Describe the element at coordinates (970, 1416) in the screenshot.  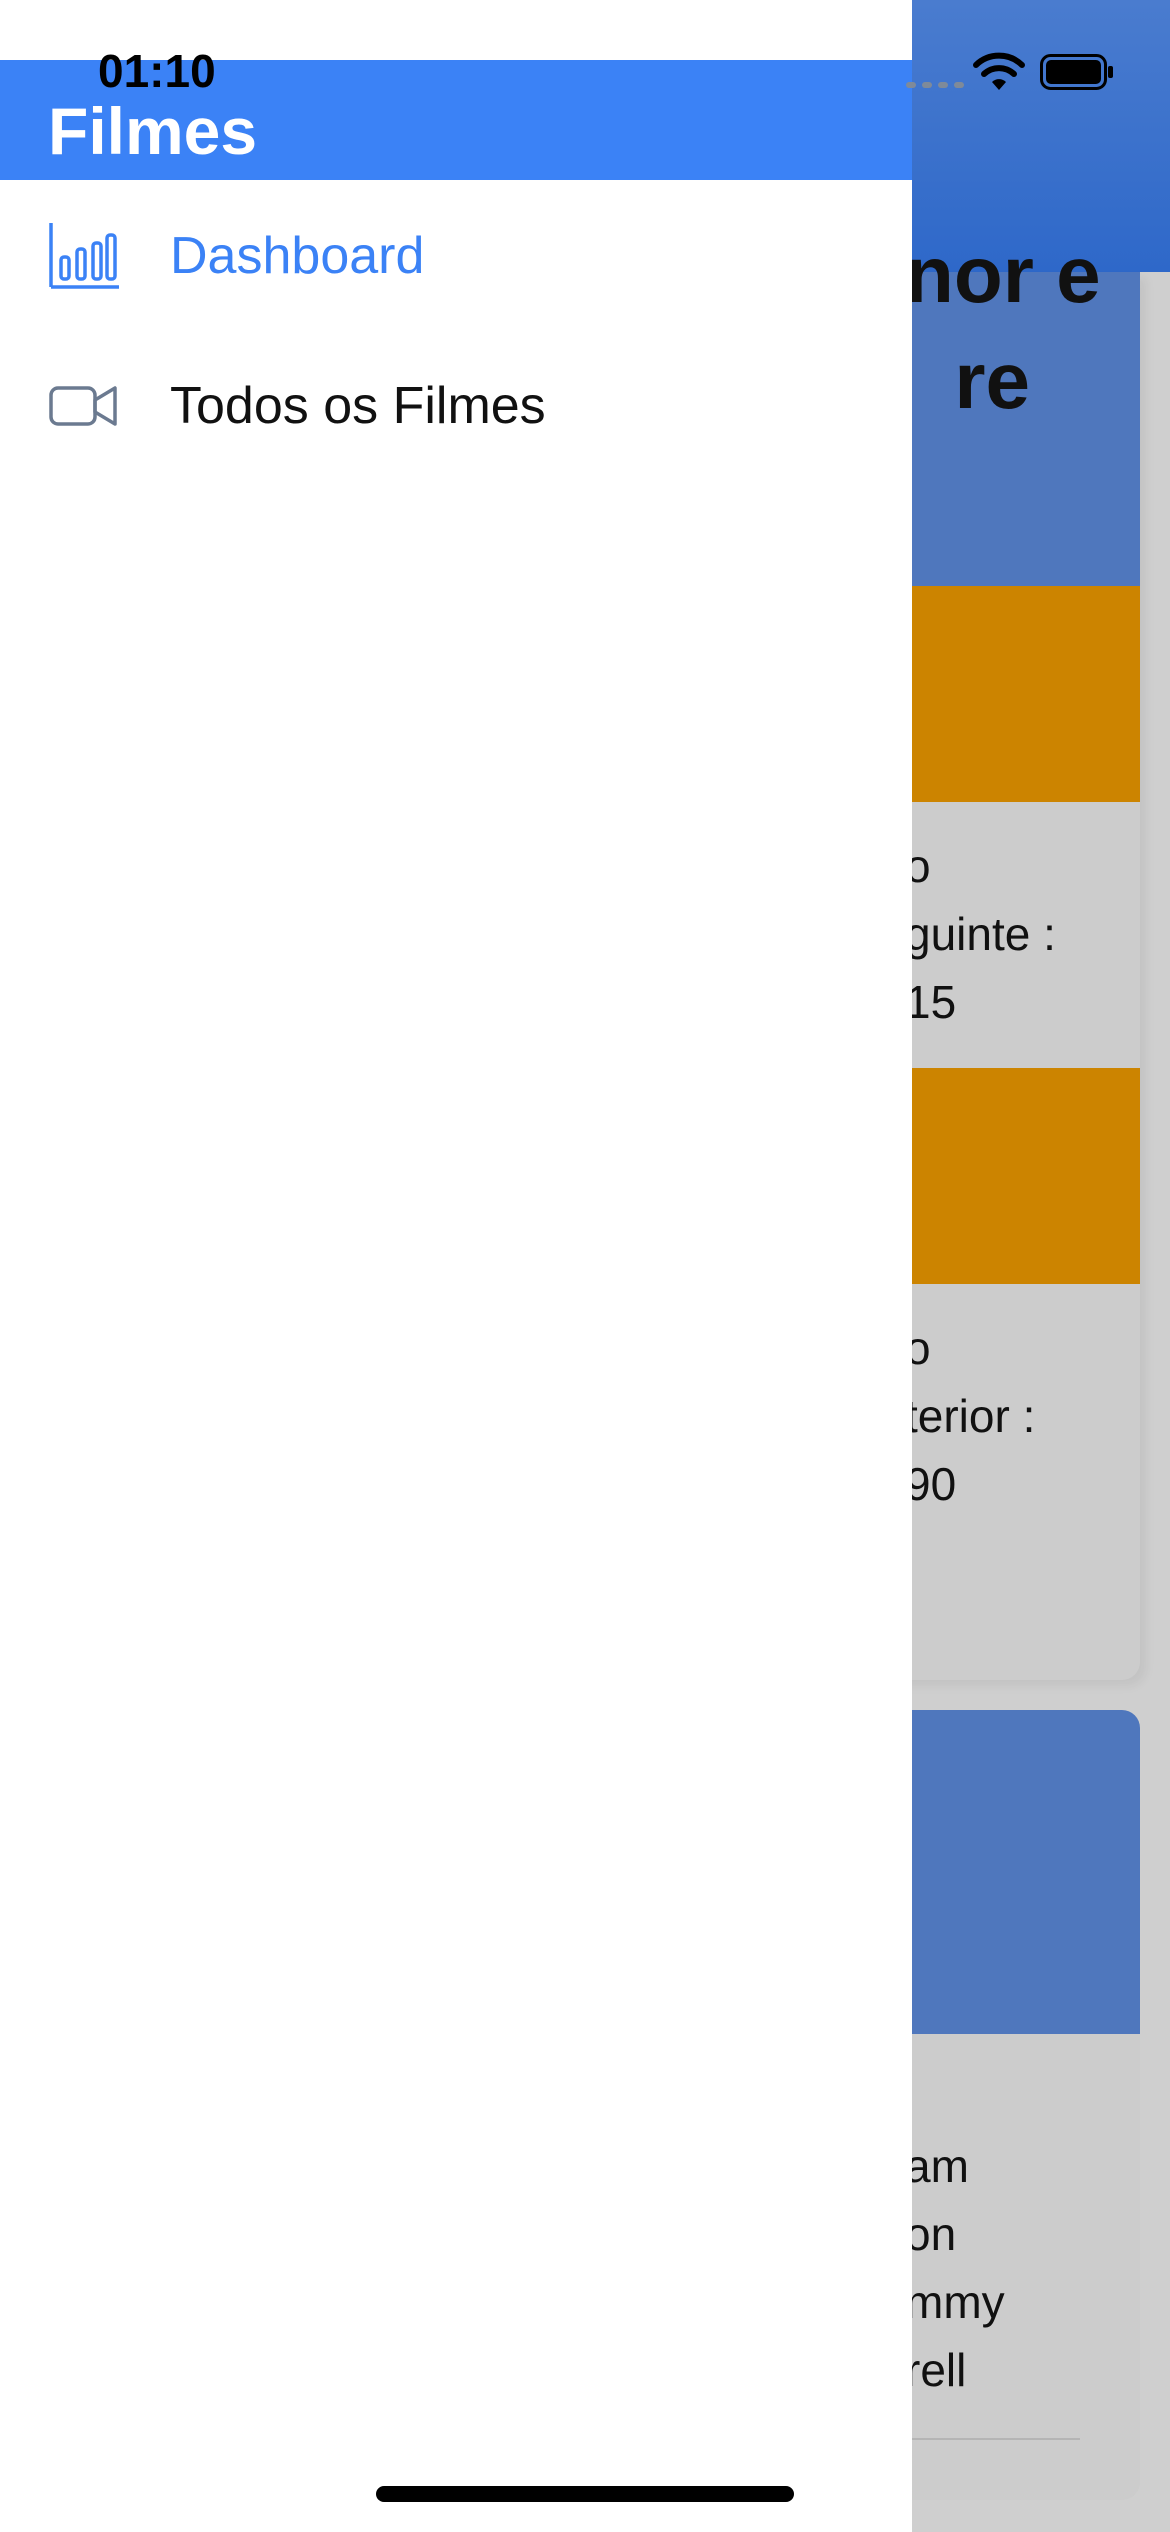
I see `background-card-text: o terior : 90` at that location.